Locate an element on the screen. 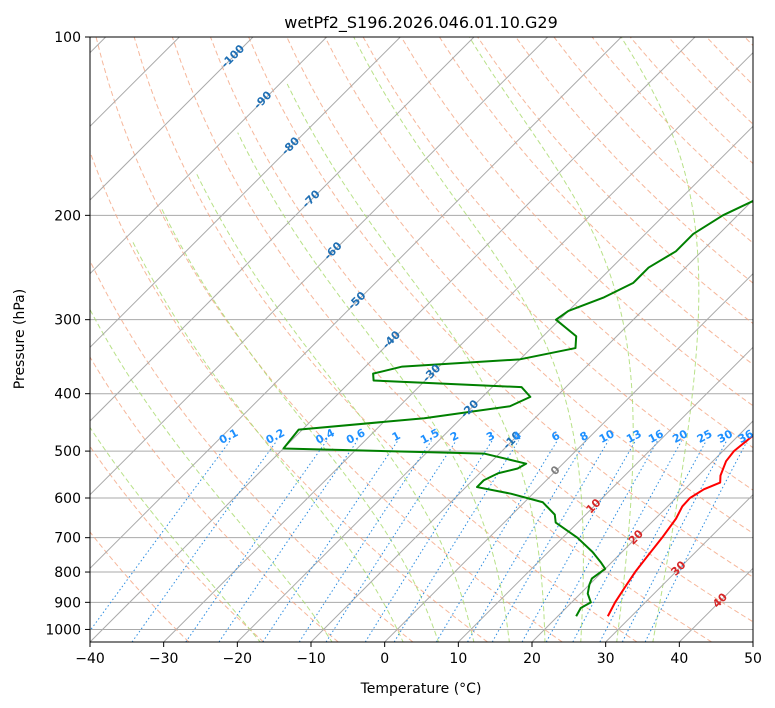 Image resolution: width=775 pixels, height=708 pixels. mixing-ratio-label: 13 is located at coordinates (634, 436).